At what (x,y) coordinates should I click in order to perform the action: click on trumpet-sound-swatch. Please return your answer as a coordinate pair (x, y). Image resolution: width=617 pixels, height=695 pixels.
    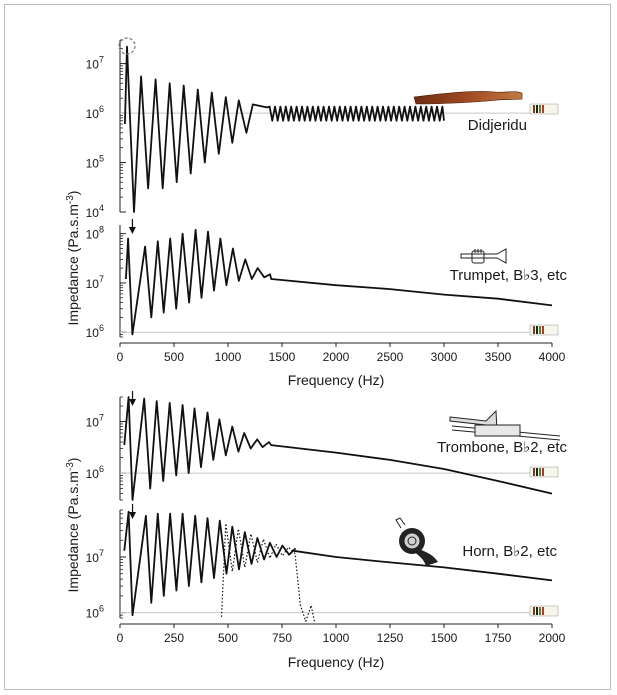
    Looking at the image, I should click on (544, 330).